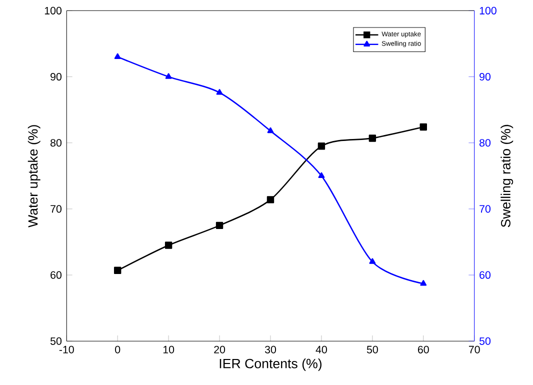 The image size is (533, 385). Describe the element at coordinates (56, 76) in the screenshot. I see `y-tick-label: 90` at that location.